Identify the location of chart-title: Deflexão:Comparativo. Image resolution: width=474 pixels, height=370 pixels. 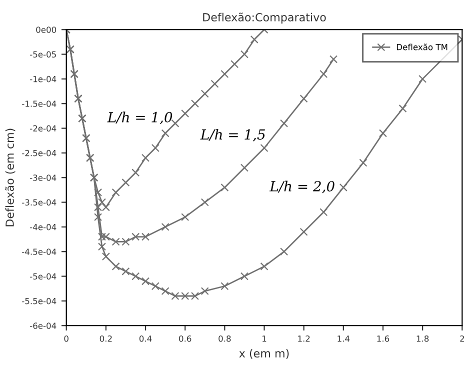
(264, 18).